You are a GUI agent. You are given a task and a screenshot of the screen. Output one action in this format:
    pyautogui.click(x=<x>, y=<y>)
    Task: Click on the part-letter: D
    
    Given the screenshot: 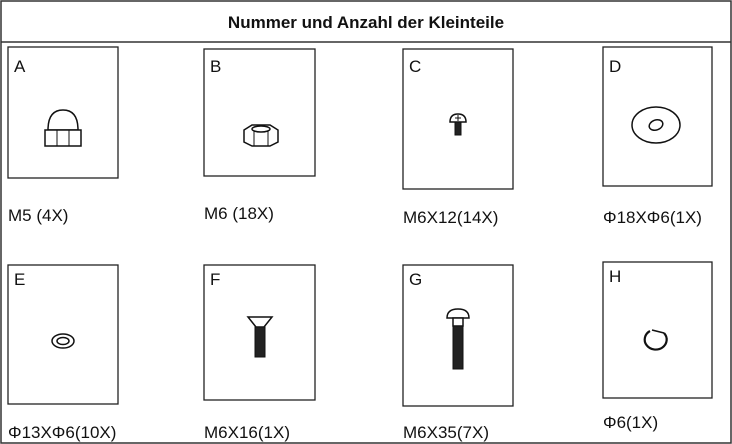 What is the action you would take?
    pyautogui.click(x=615, y=66)
    